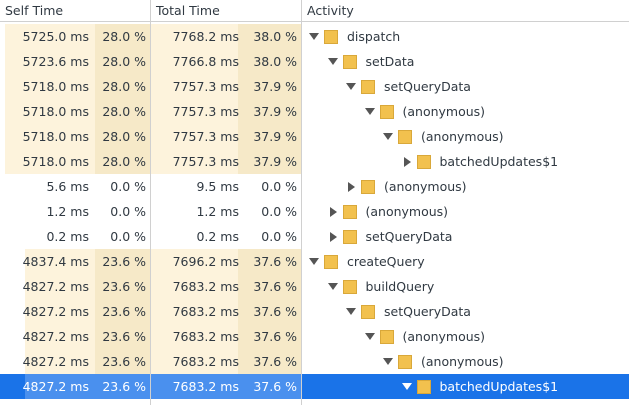 The image size is (629, 405). I want to click on header-self-time: Self Time, so click(75, 11).